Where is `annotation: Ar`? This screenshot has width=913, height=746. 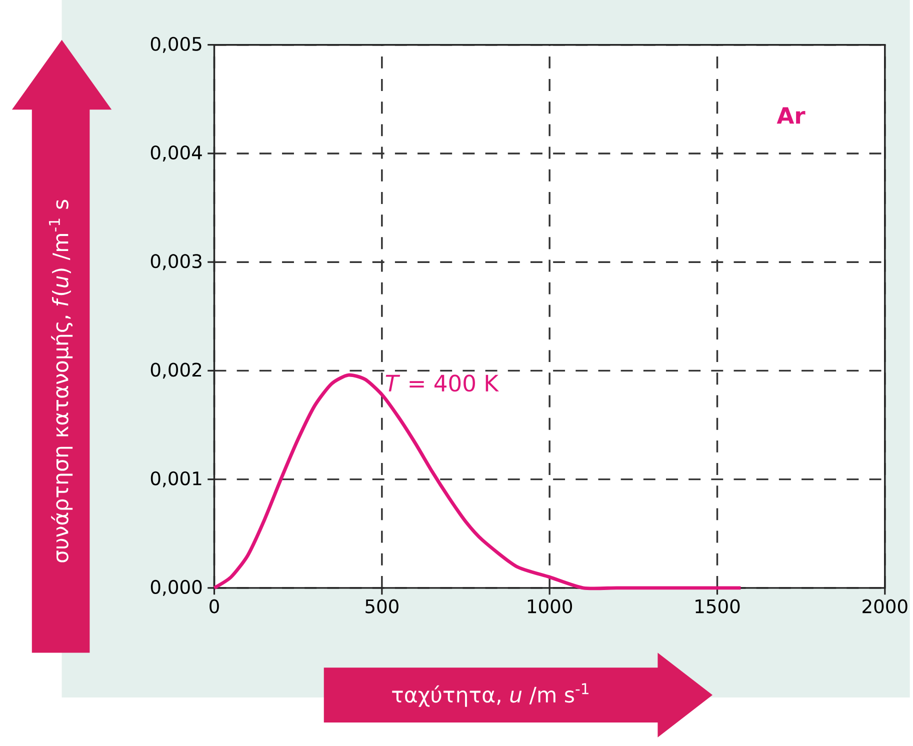
annotation: Ar is located at coordinates (791, 115).